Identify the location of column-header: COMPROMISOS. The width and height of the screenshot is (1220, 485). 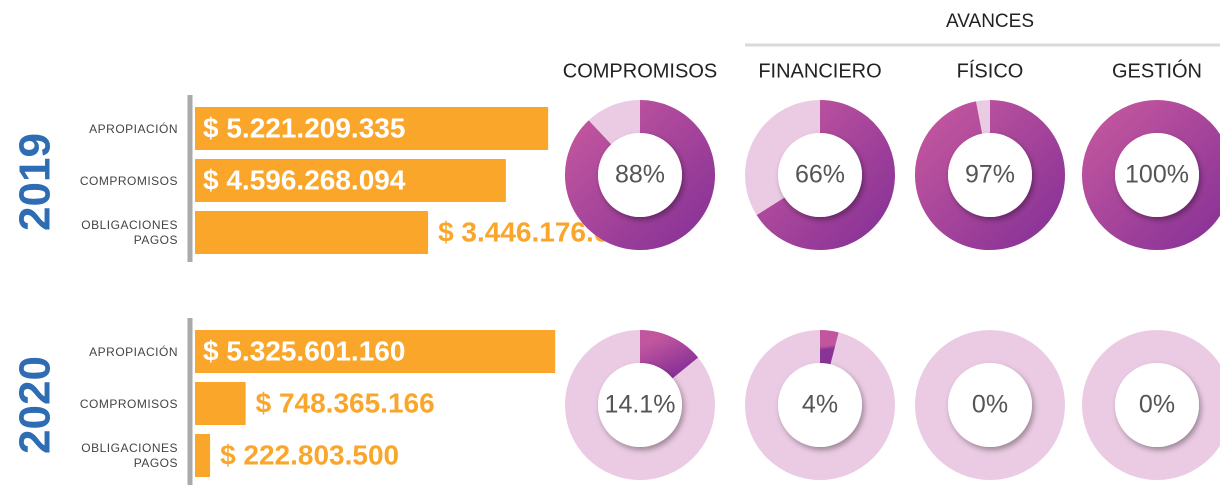
(640, 71).